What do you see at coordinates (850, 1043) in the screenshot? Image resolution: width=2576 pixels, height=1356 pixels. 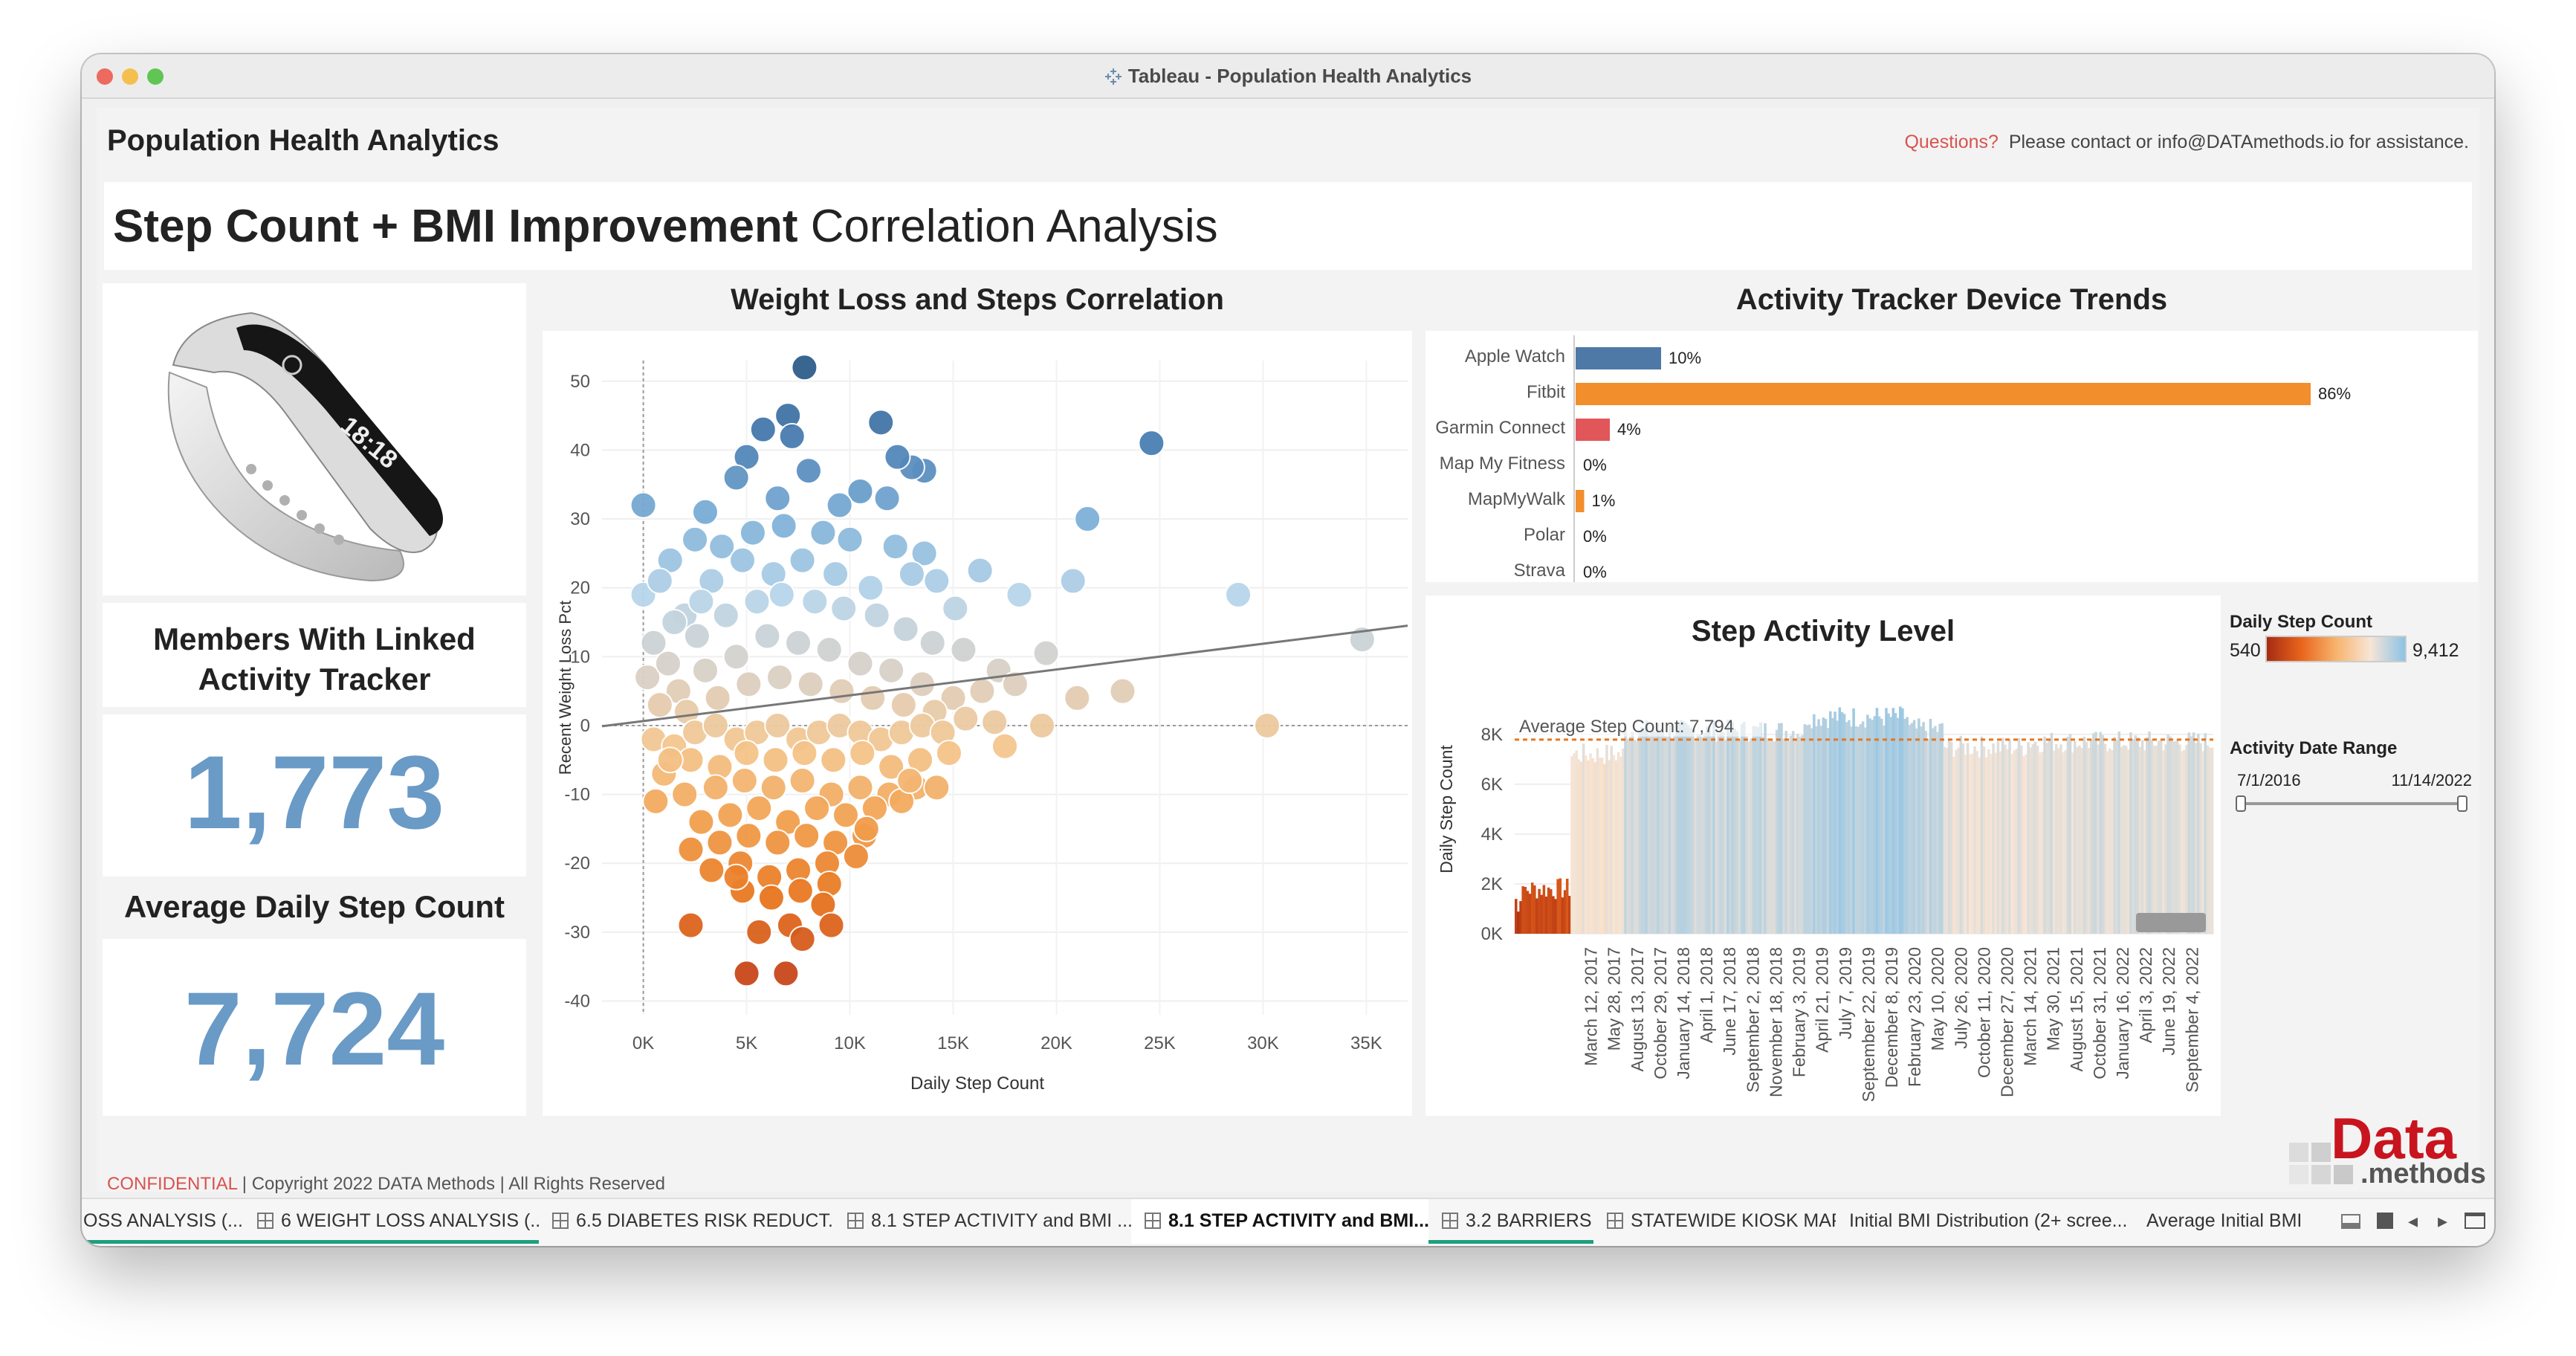 I see `x-tick-label: 10K` at bounding box center [850, 1043].